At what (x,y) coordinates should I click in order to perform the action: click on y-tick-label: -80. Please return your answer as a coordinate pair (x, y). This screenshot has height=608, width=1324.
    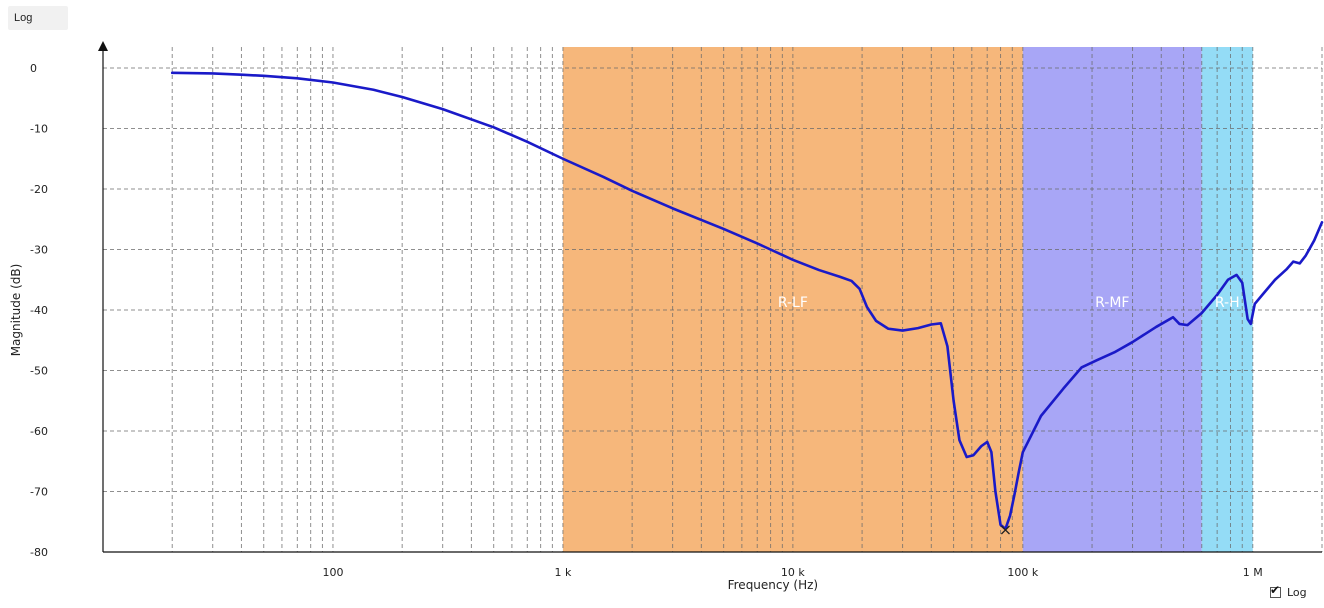
    Looking at the image, I should click on (39, 552).